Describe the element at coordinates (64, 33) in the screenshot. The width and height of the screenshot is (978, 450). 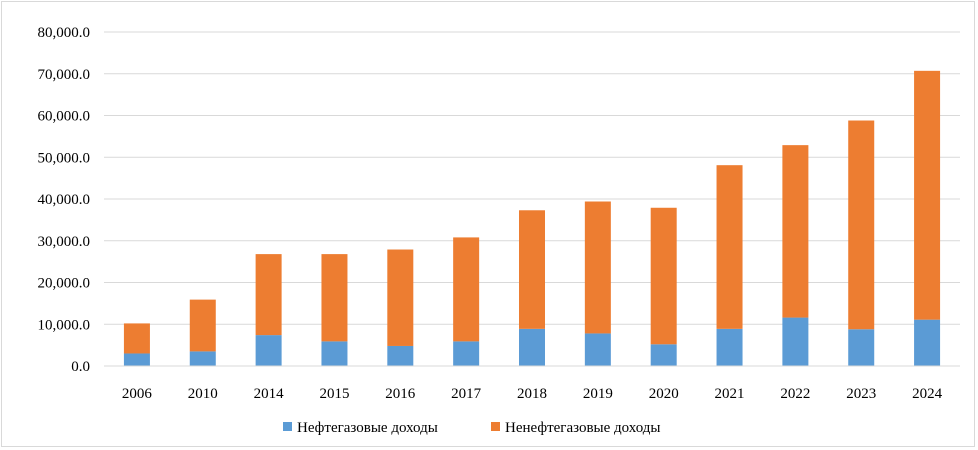
I see `y-tick-label: 80,000.0` at that location.